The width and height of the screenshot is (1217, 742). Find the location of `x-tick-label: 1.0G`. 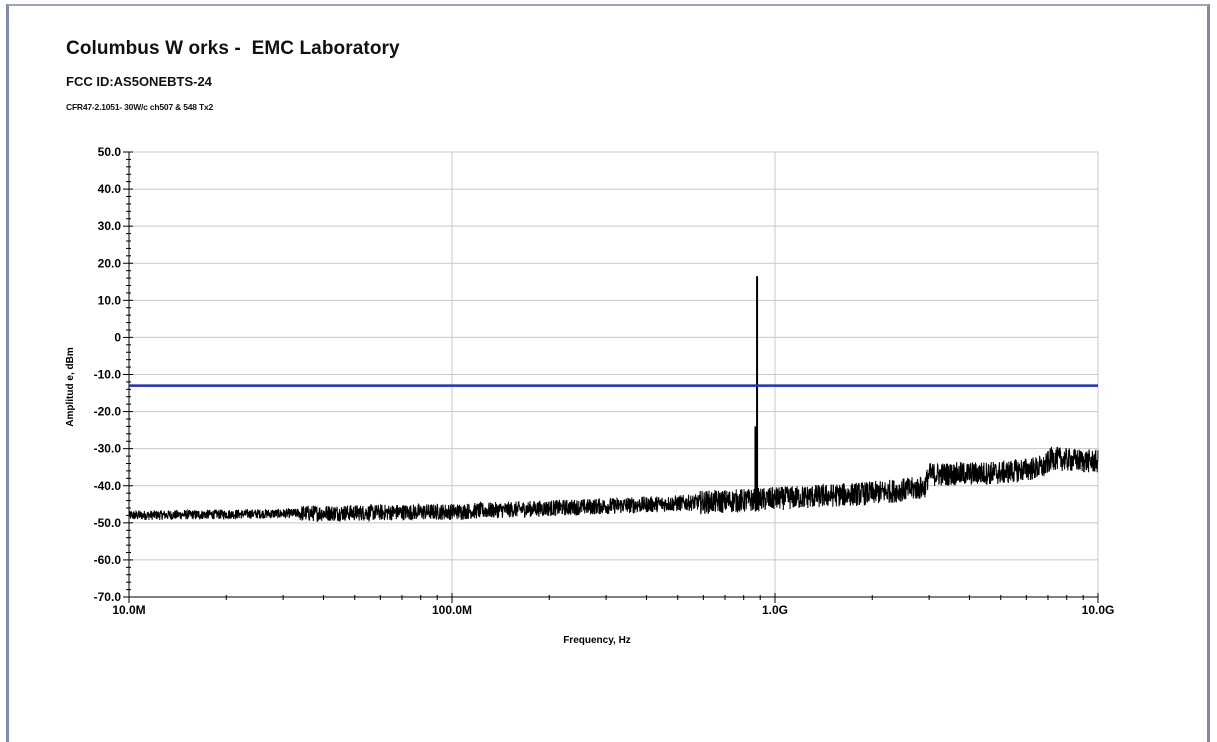

x-tick-label: 1.0G is located at coordinates (775, 610).